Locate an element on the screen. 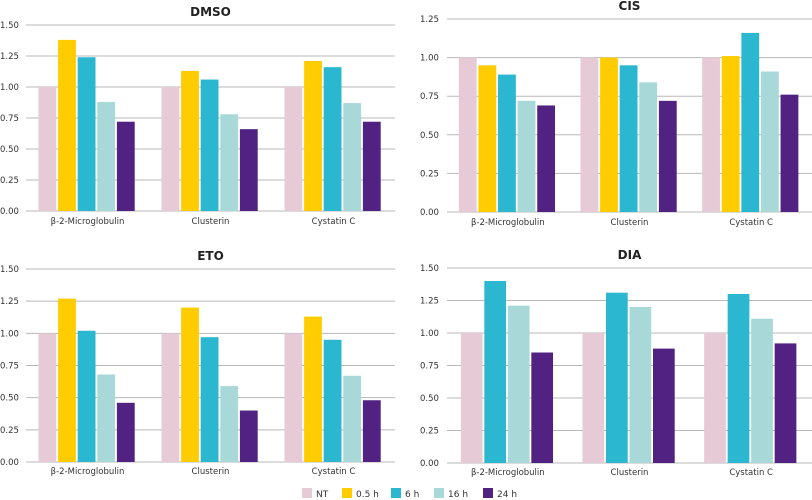 Image resolution: width=812 pixels, height=500 pixels. legend: NT 0.5 h 6 h 16 h 24 h is located at coordinates (409, 494).